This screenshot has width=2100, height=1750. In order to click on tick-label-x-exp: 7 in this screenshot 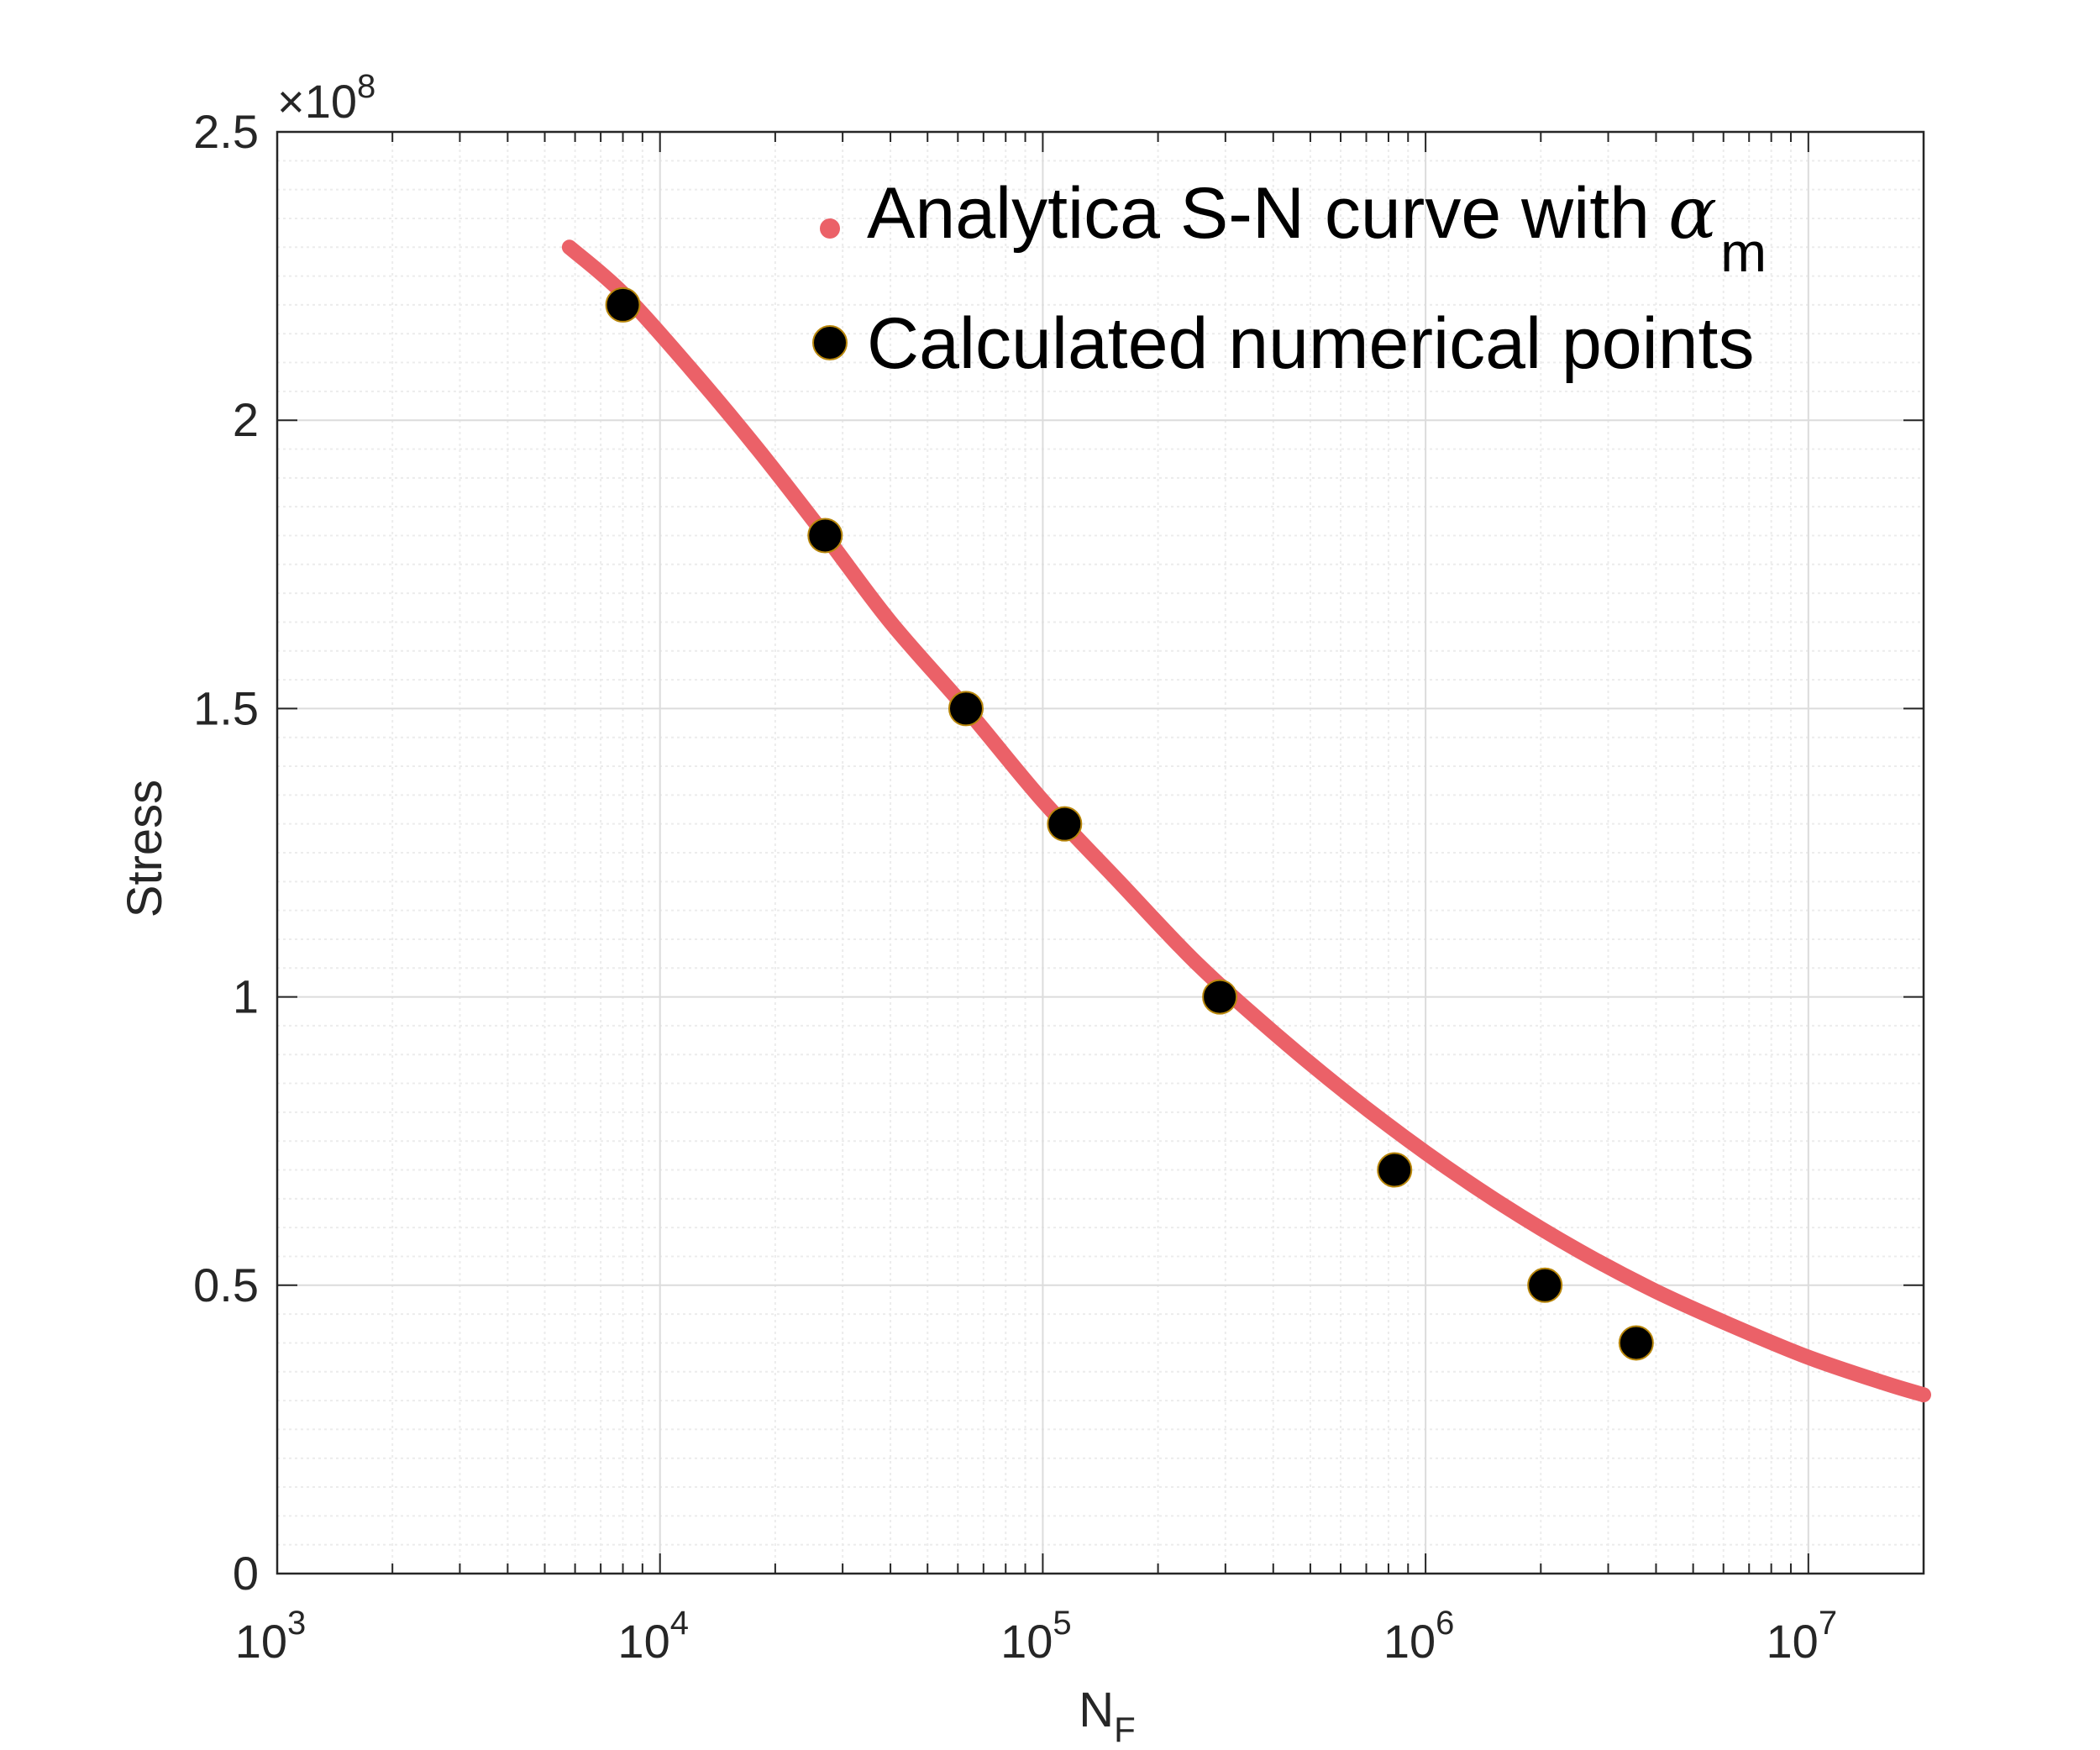, I will do `click(1828, 1624)`.